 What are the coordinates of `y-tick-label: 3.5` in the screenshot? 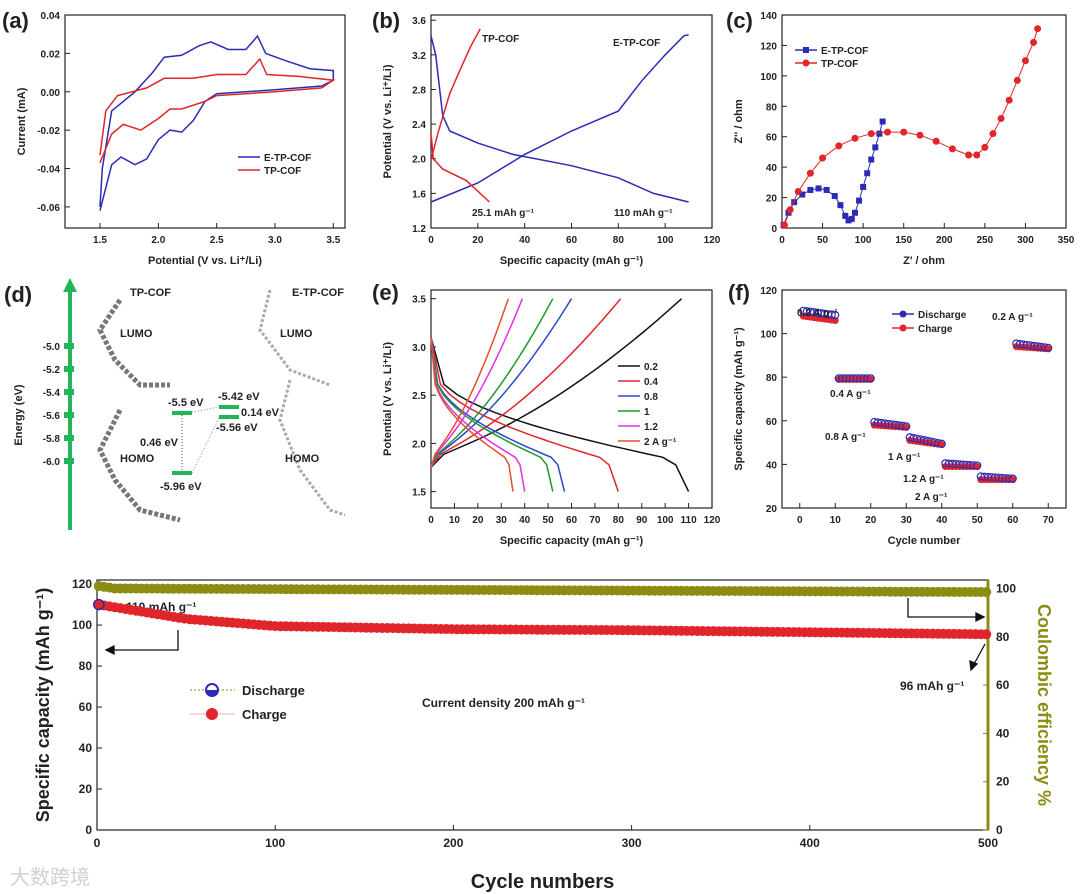 It's located at (419, 300).